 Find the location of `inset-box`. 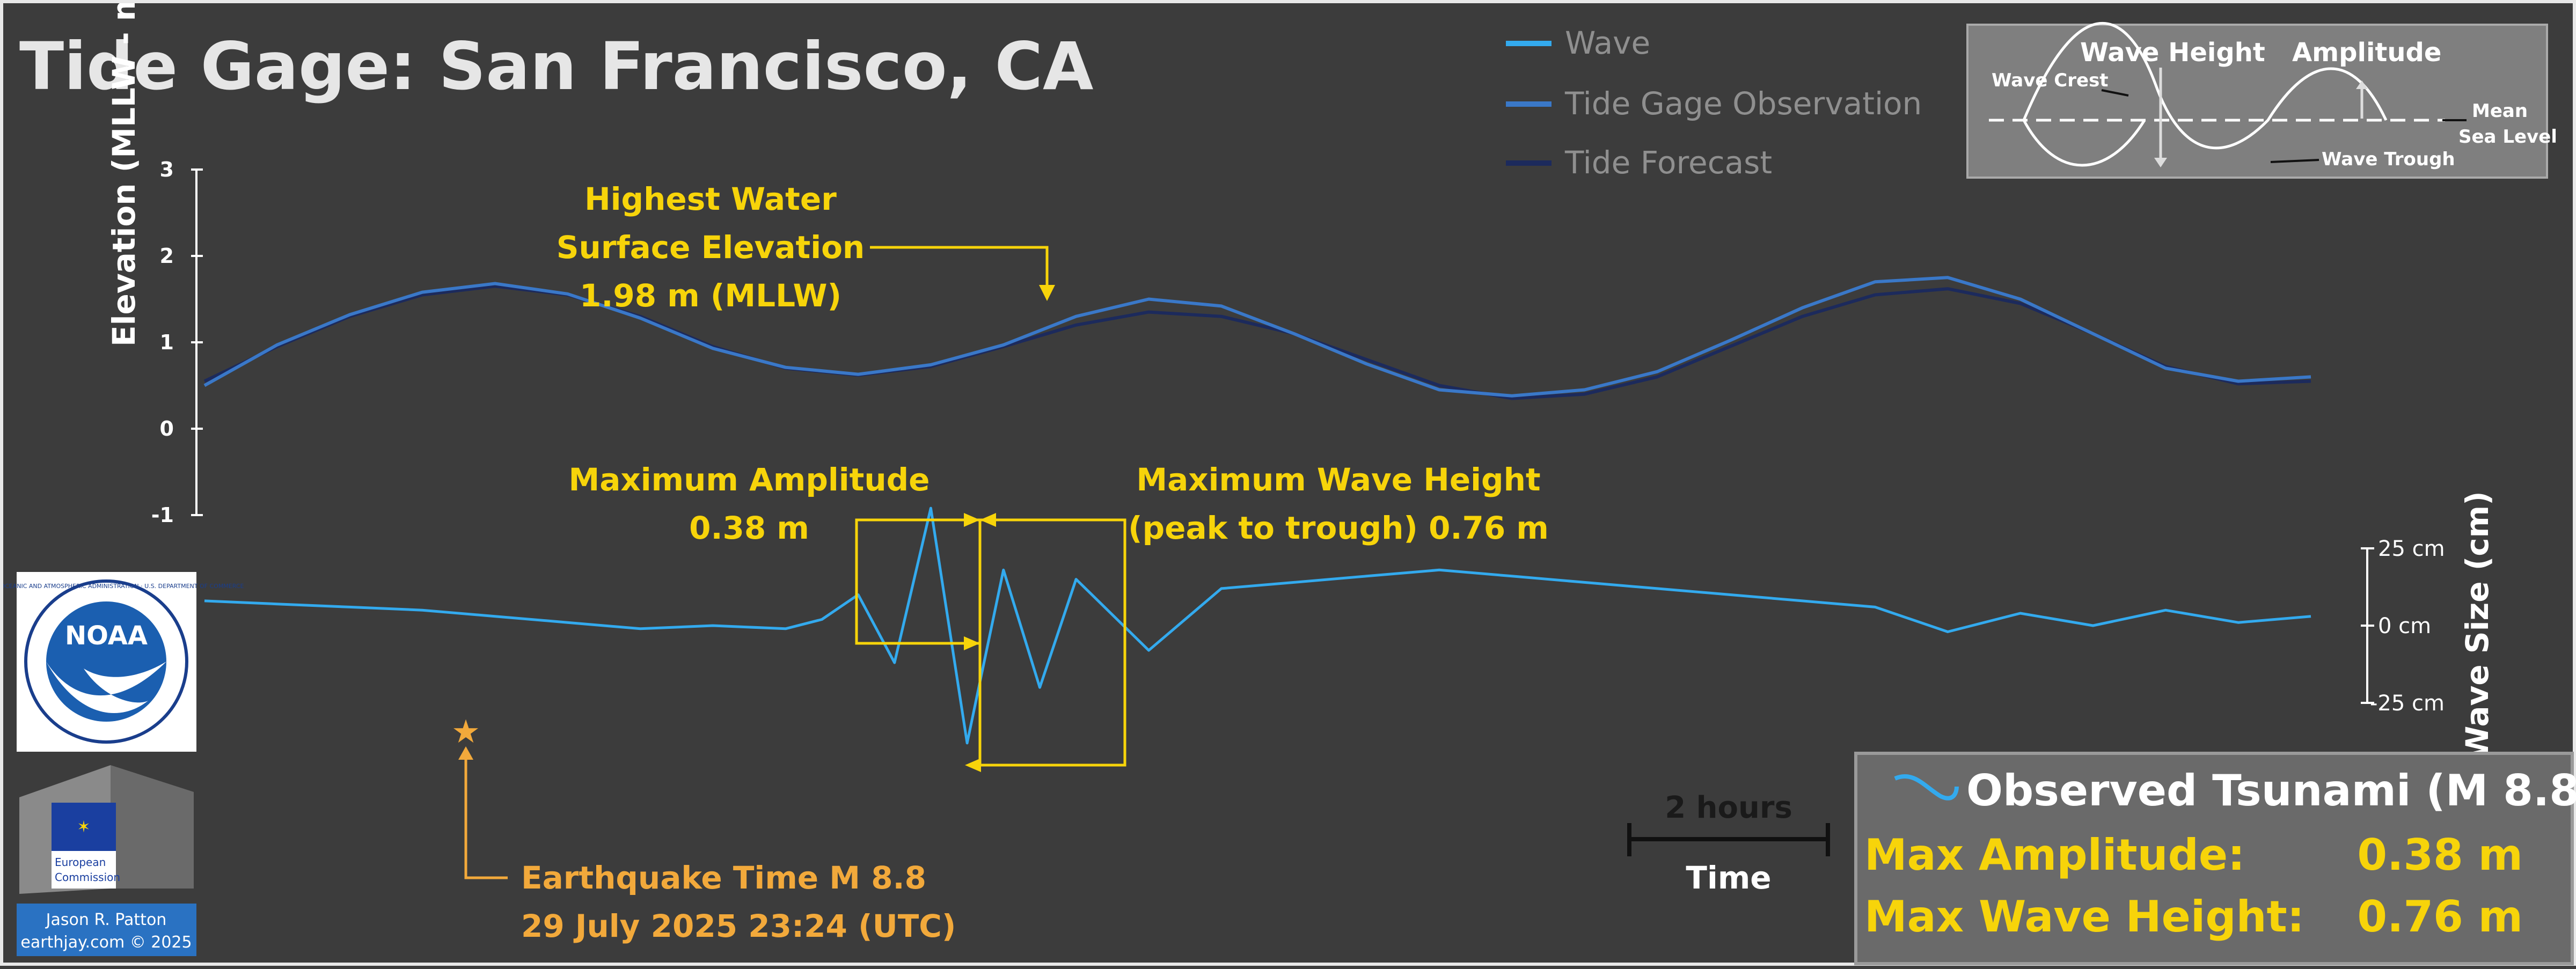

inset-box is located at coordinates (2257, 101).